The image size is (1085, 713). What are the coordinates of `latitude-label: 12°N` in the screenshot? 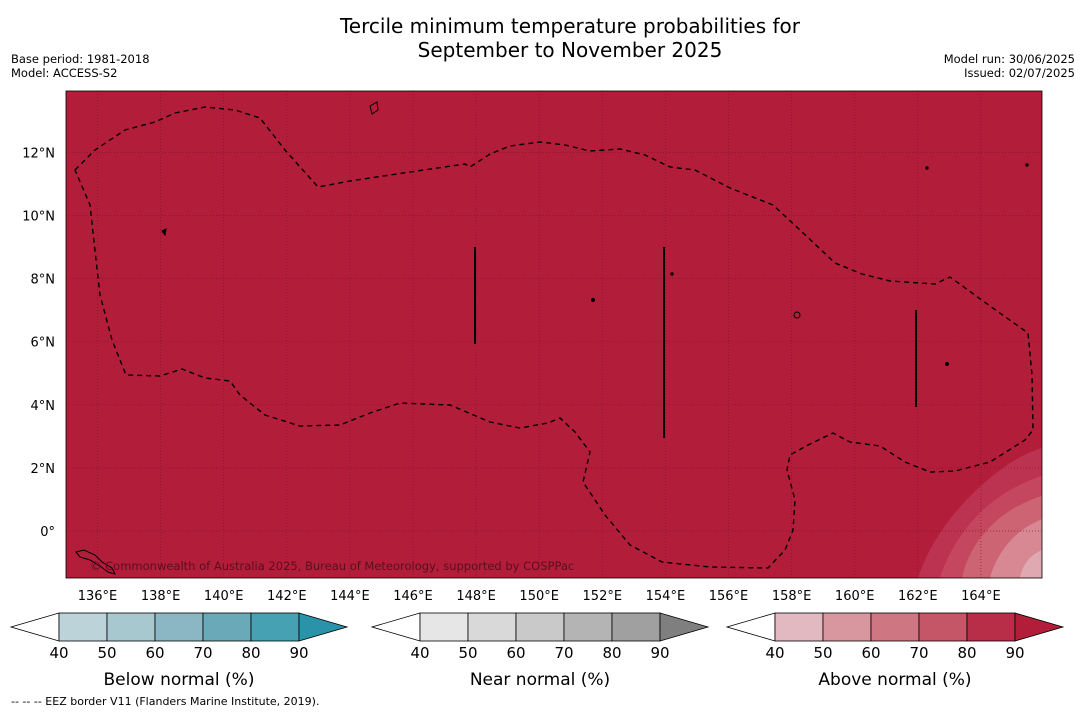 It's located at (38, 153).